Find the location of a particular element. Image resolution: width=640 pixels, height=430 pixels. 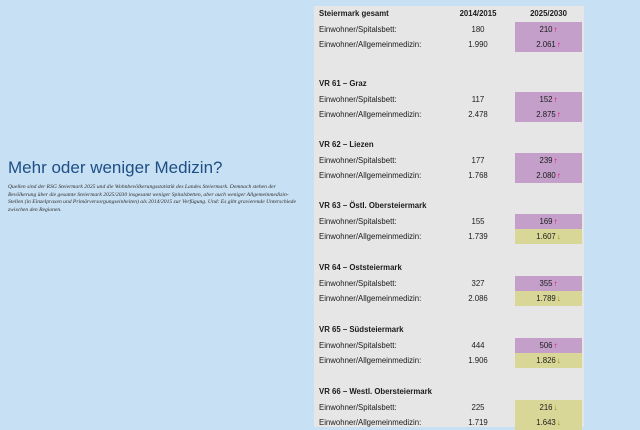

value-2025-2030-number: 1.643 is located at coordinates (546, 422).